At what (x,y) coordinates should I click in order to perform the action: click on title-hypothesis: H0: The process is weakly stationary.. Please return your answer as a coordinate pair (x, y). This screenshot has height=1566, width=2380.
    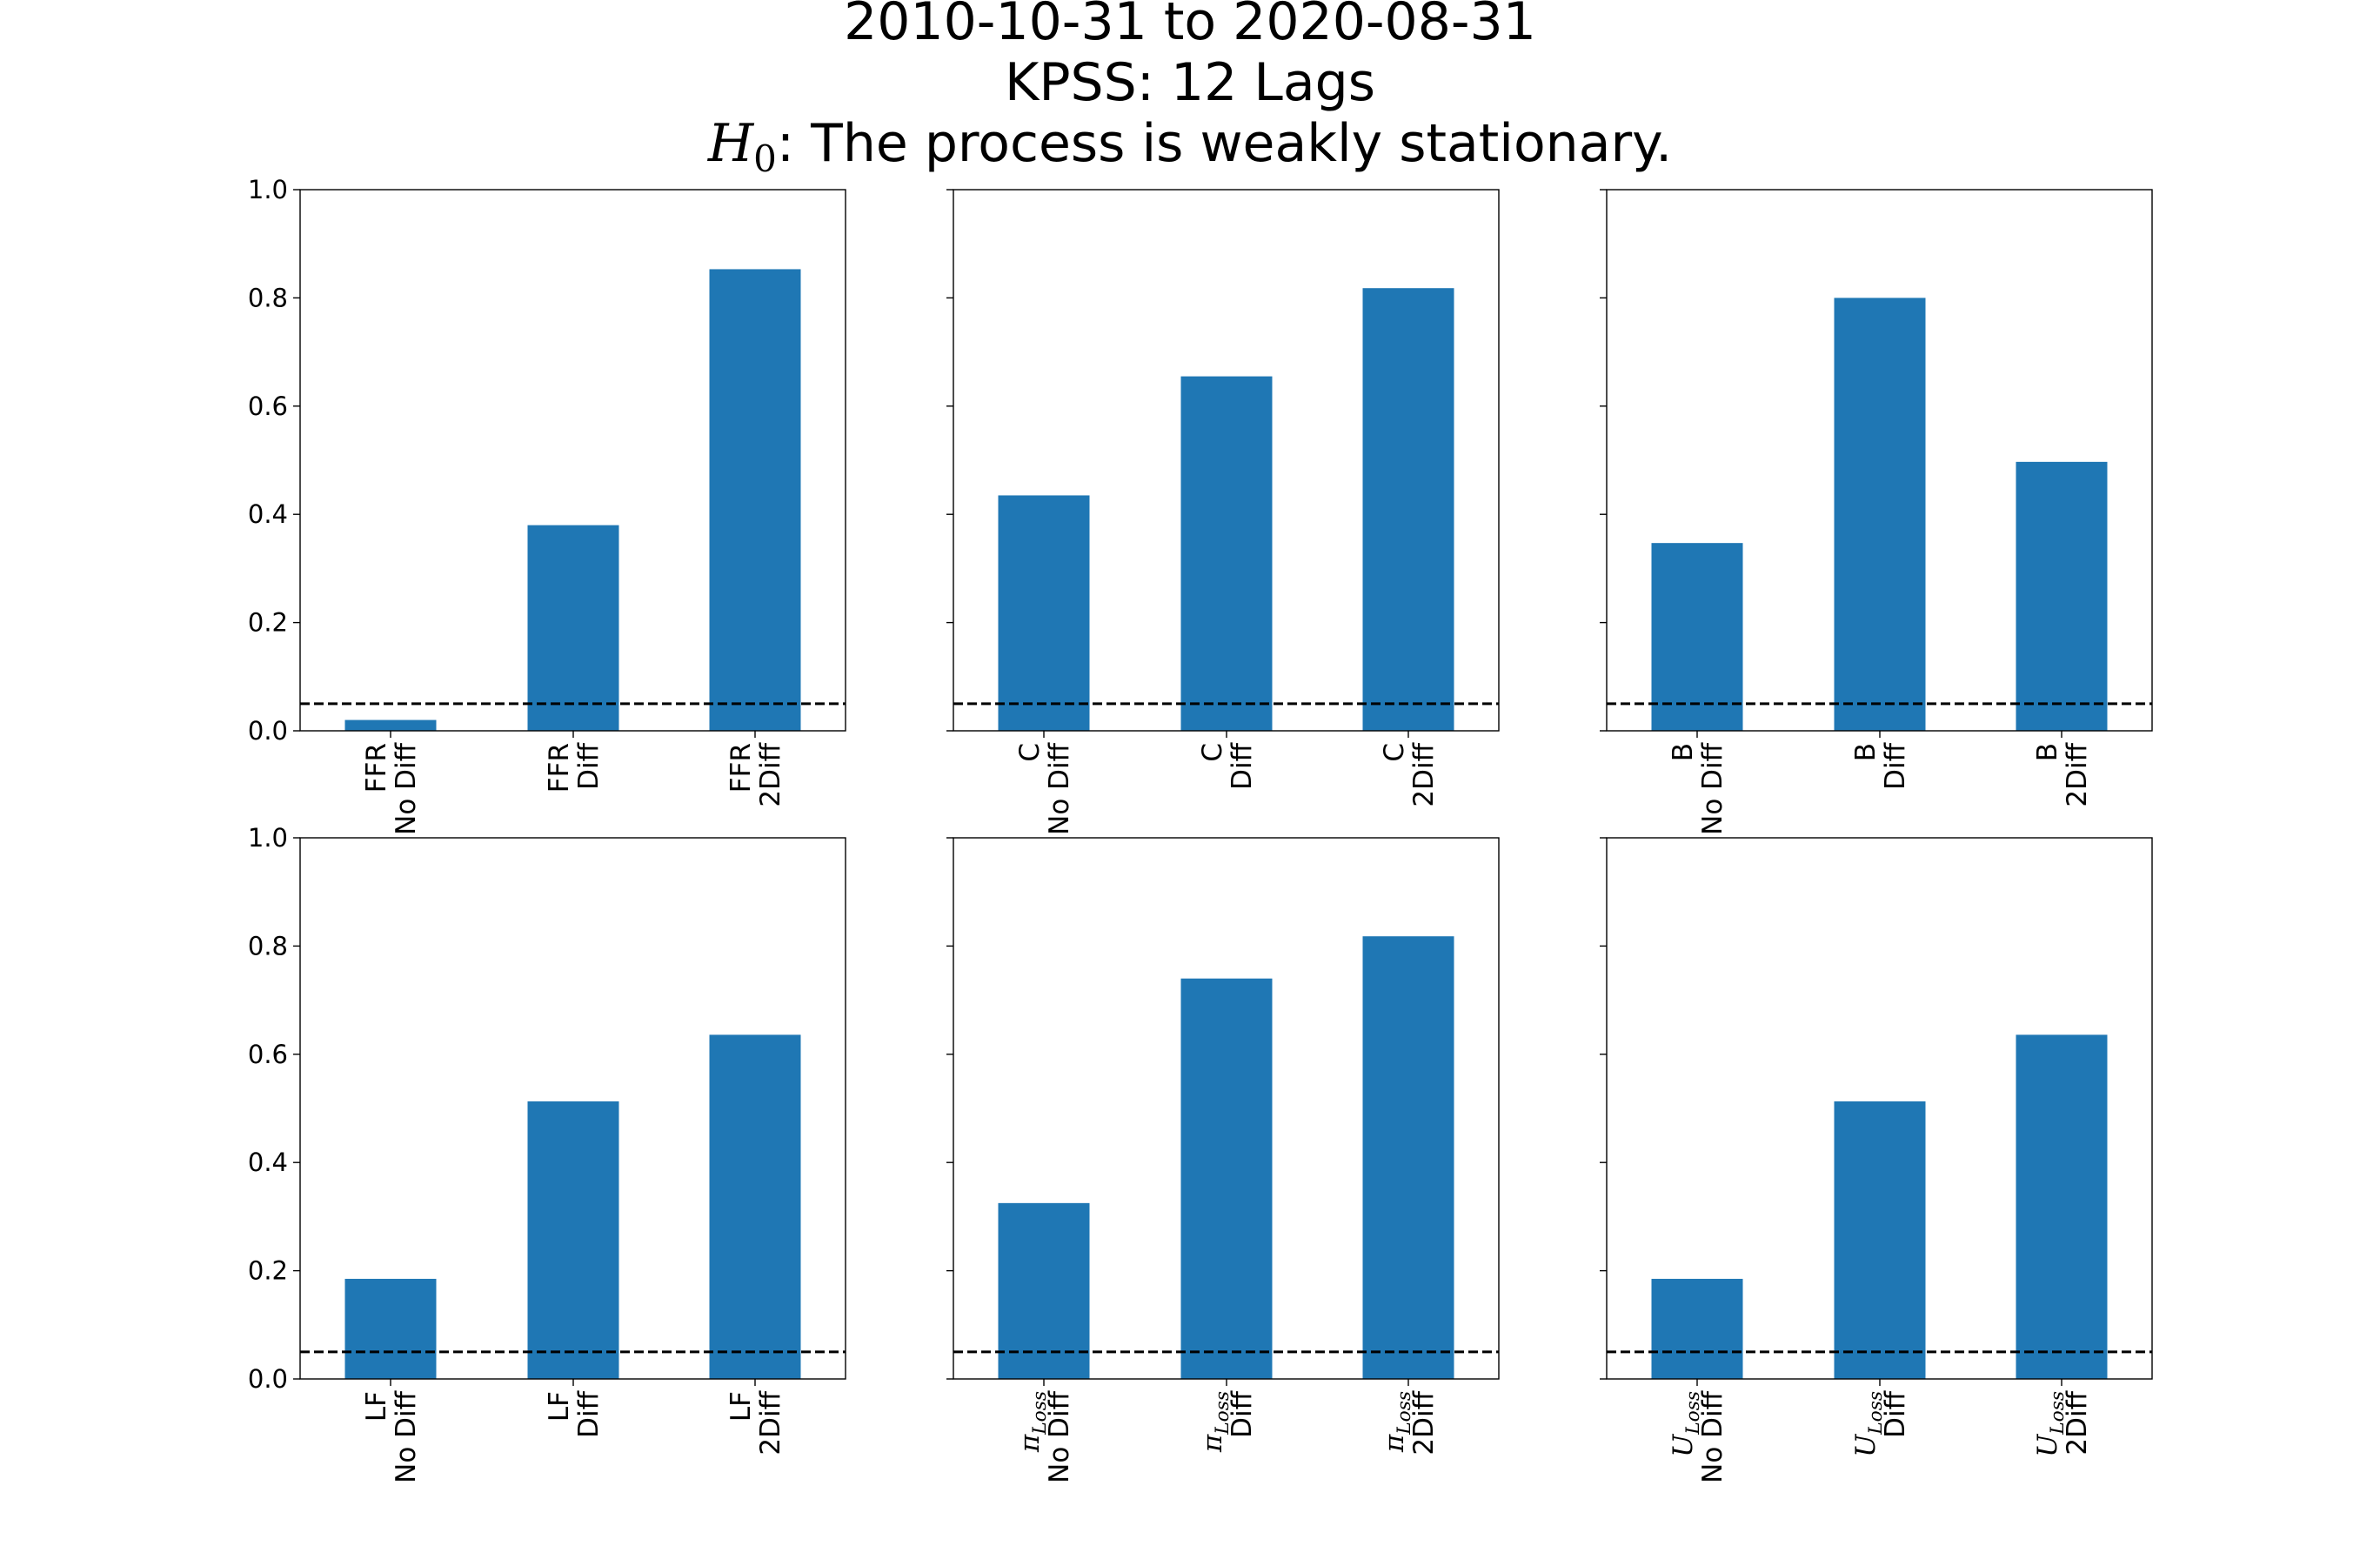
    Looking at the image, I should click on (1190, 151).